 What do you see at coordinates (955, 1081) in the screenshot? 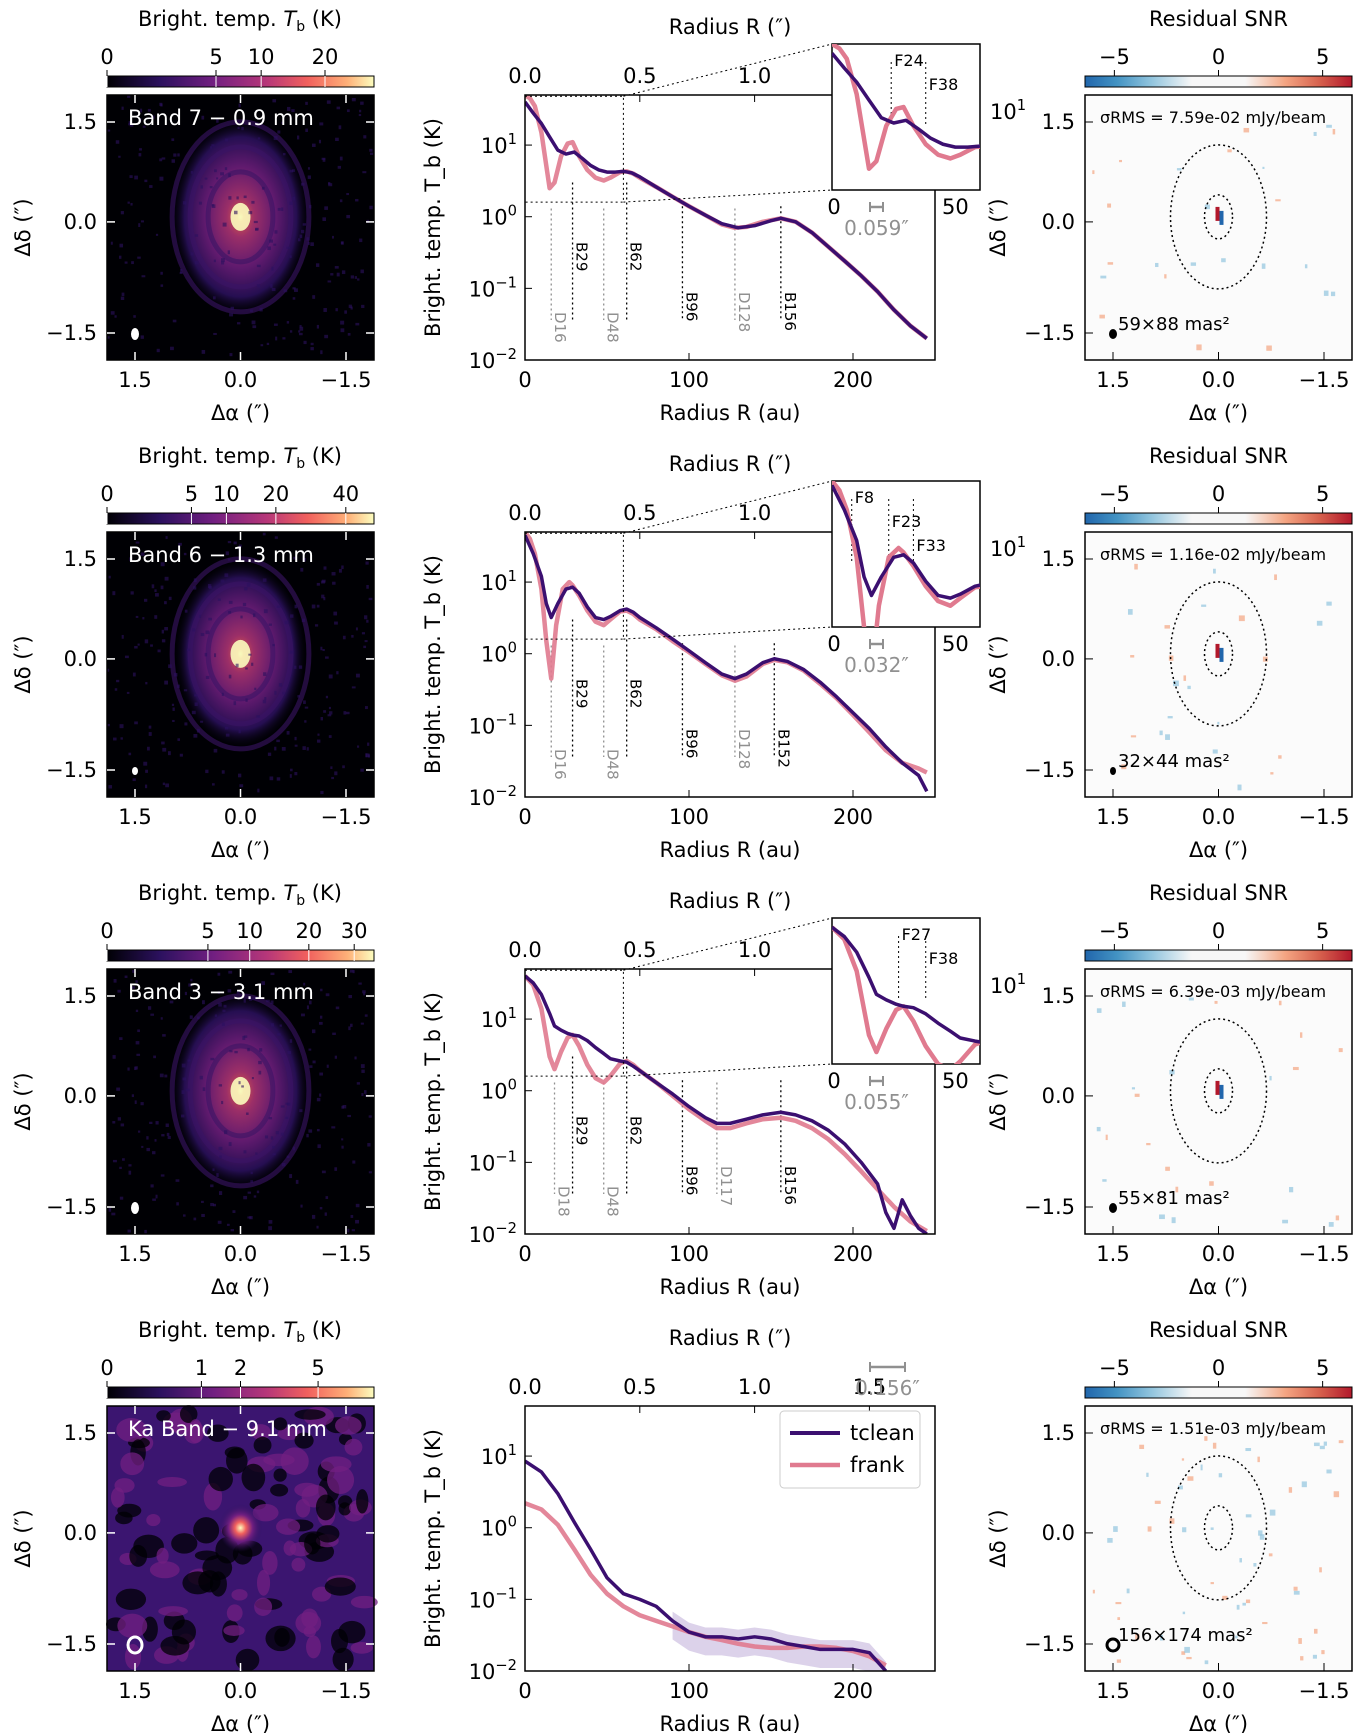
I see `inset-x-tick-label: 50` at bounding box center [955, 1081].